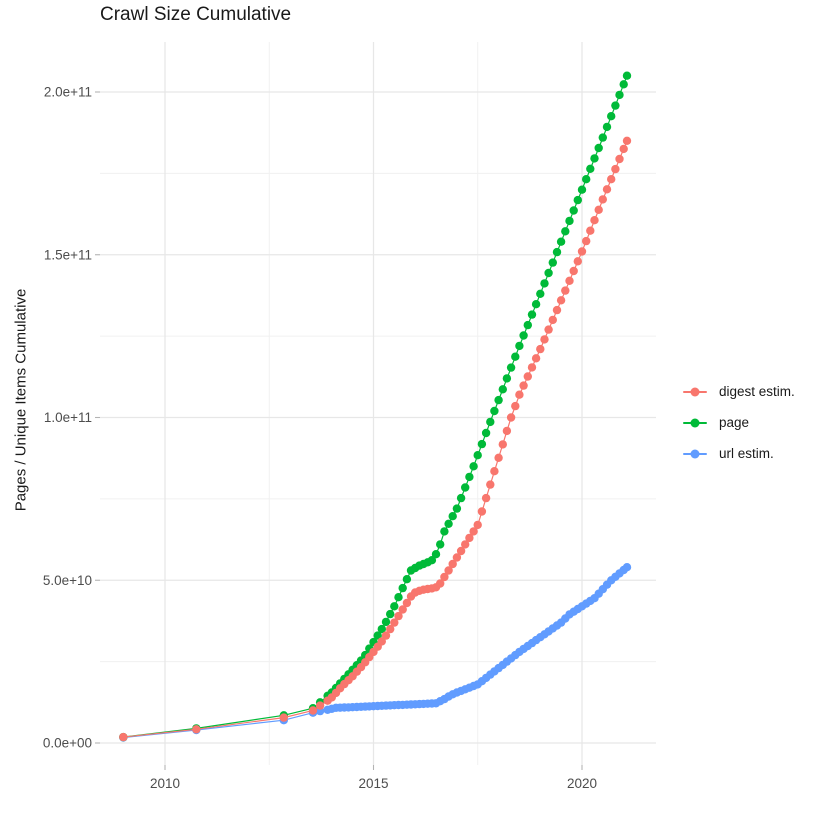 The image size is (826, 827). What do you see at coordinates (21, 400) in the screenshot?
I see `y-axis-title: Pages / Unique Items Cumulative` at bounding box center [21, 400].